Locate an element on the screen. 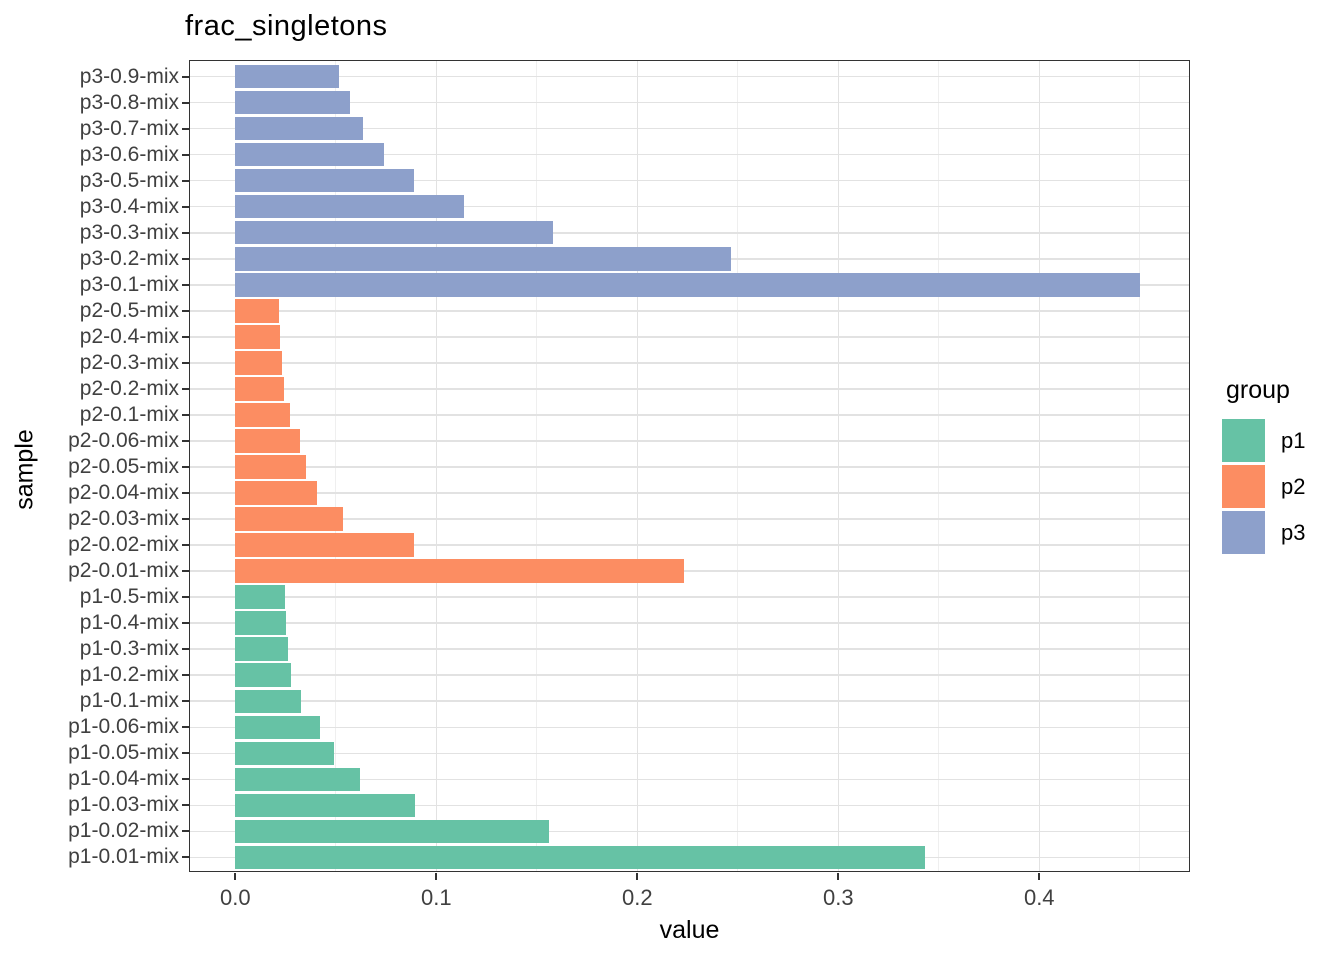 The width and height of the screenshot is (1344, 960). y-tick-label: p2-0.5-mix is located at coordinates (129, 310).